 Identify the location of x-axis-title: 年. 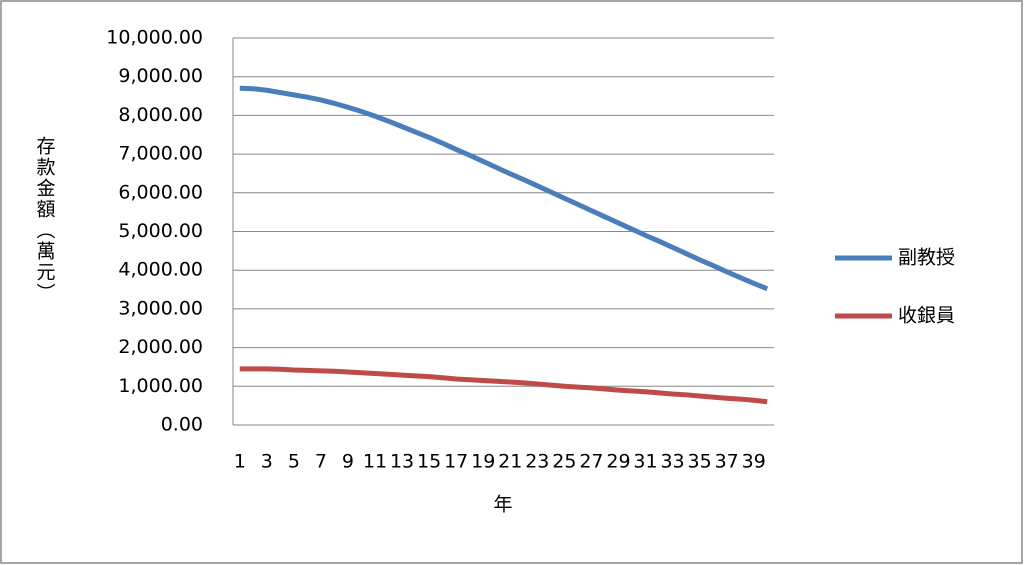
(502, 505).